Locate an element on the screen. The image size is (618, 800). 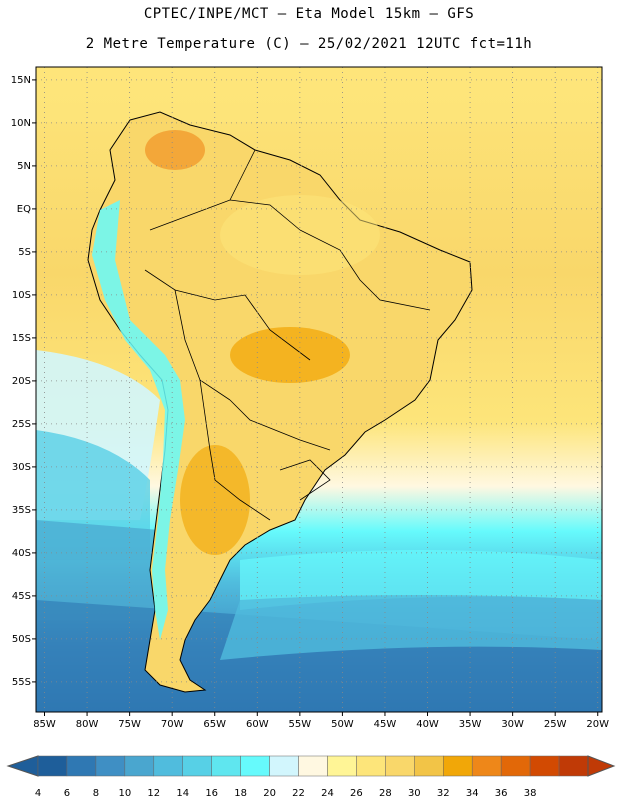
lon-tick-label: 20W is located at coordinates (597, 724).